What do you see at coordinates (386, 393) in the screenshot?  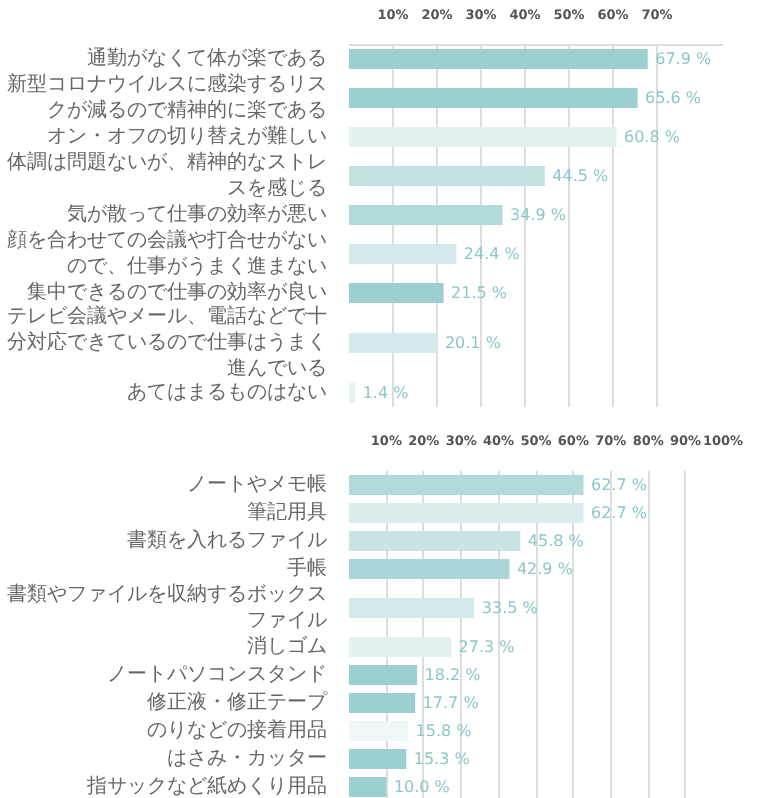 I see `data-label: 1.4 %` at bounding box center [386, 393].